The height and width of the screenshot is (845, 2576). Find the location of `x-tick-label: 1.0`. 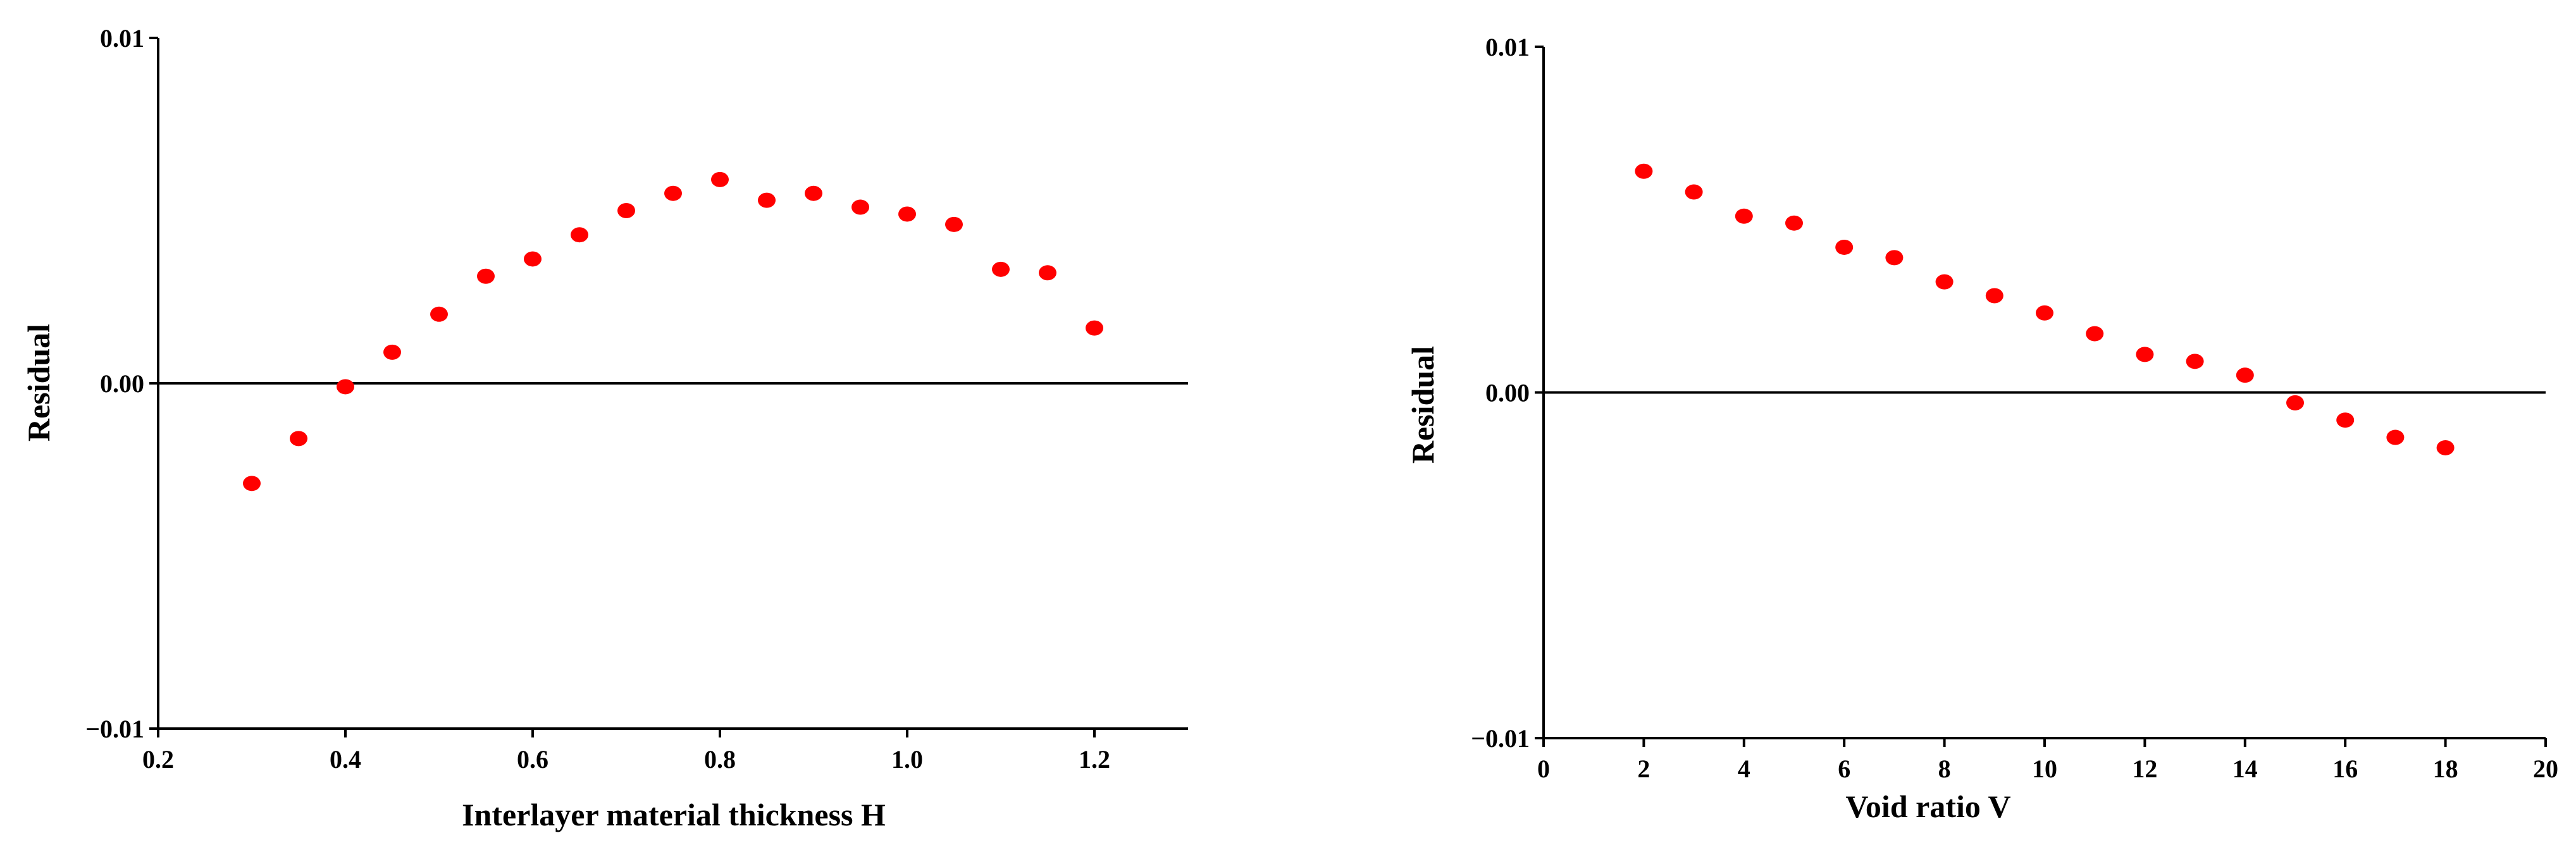

x-tick-label: 1.0 is located at coordinates (907, 760).